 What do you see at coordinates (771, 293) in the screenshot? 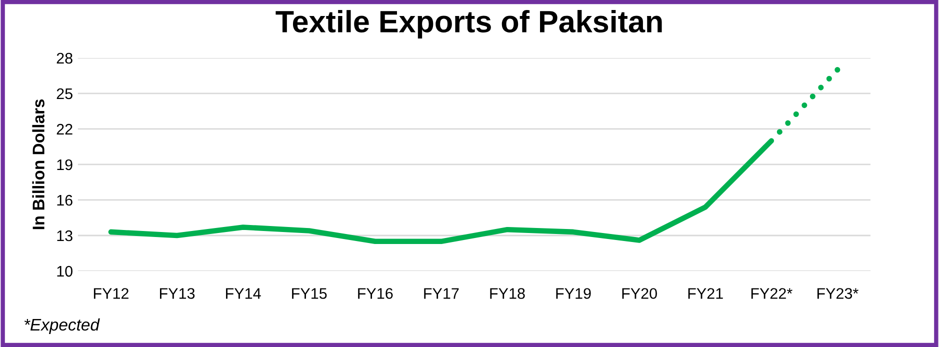
I see `x-tick-label: FY22*` at bounding box center [771, 293].